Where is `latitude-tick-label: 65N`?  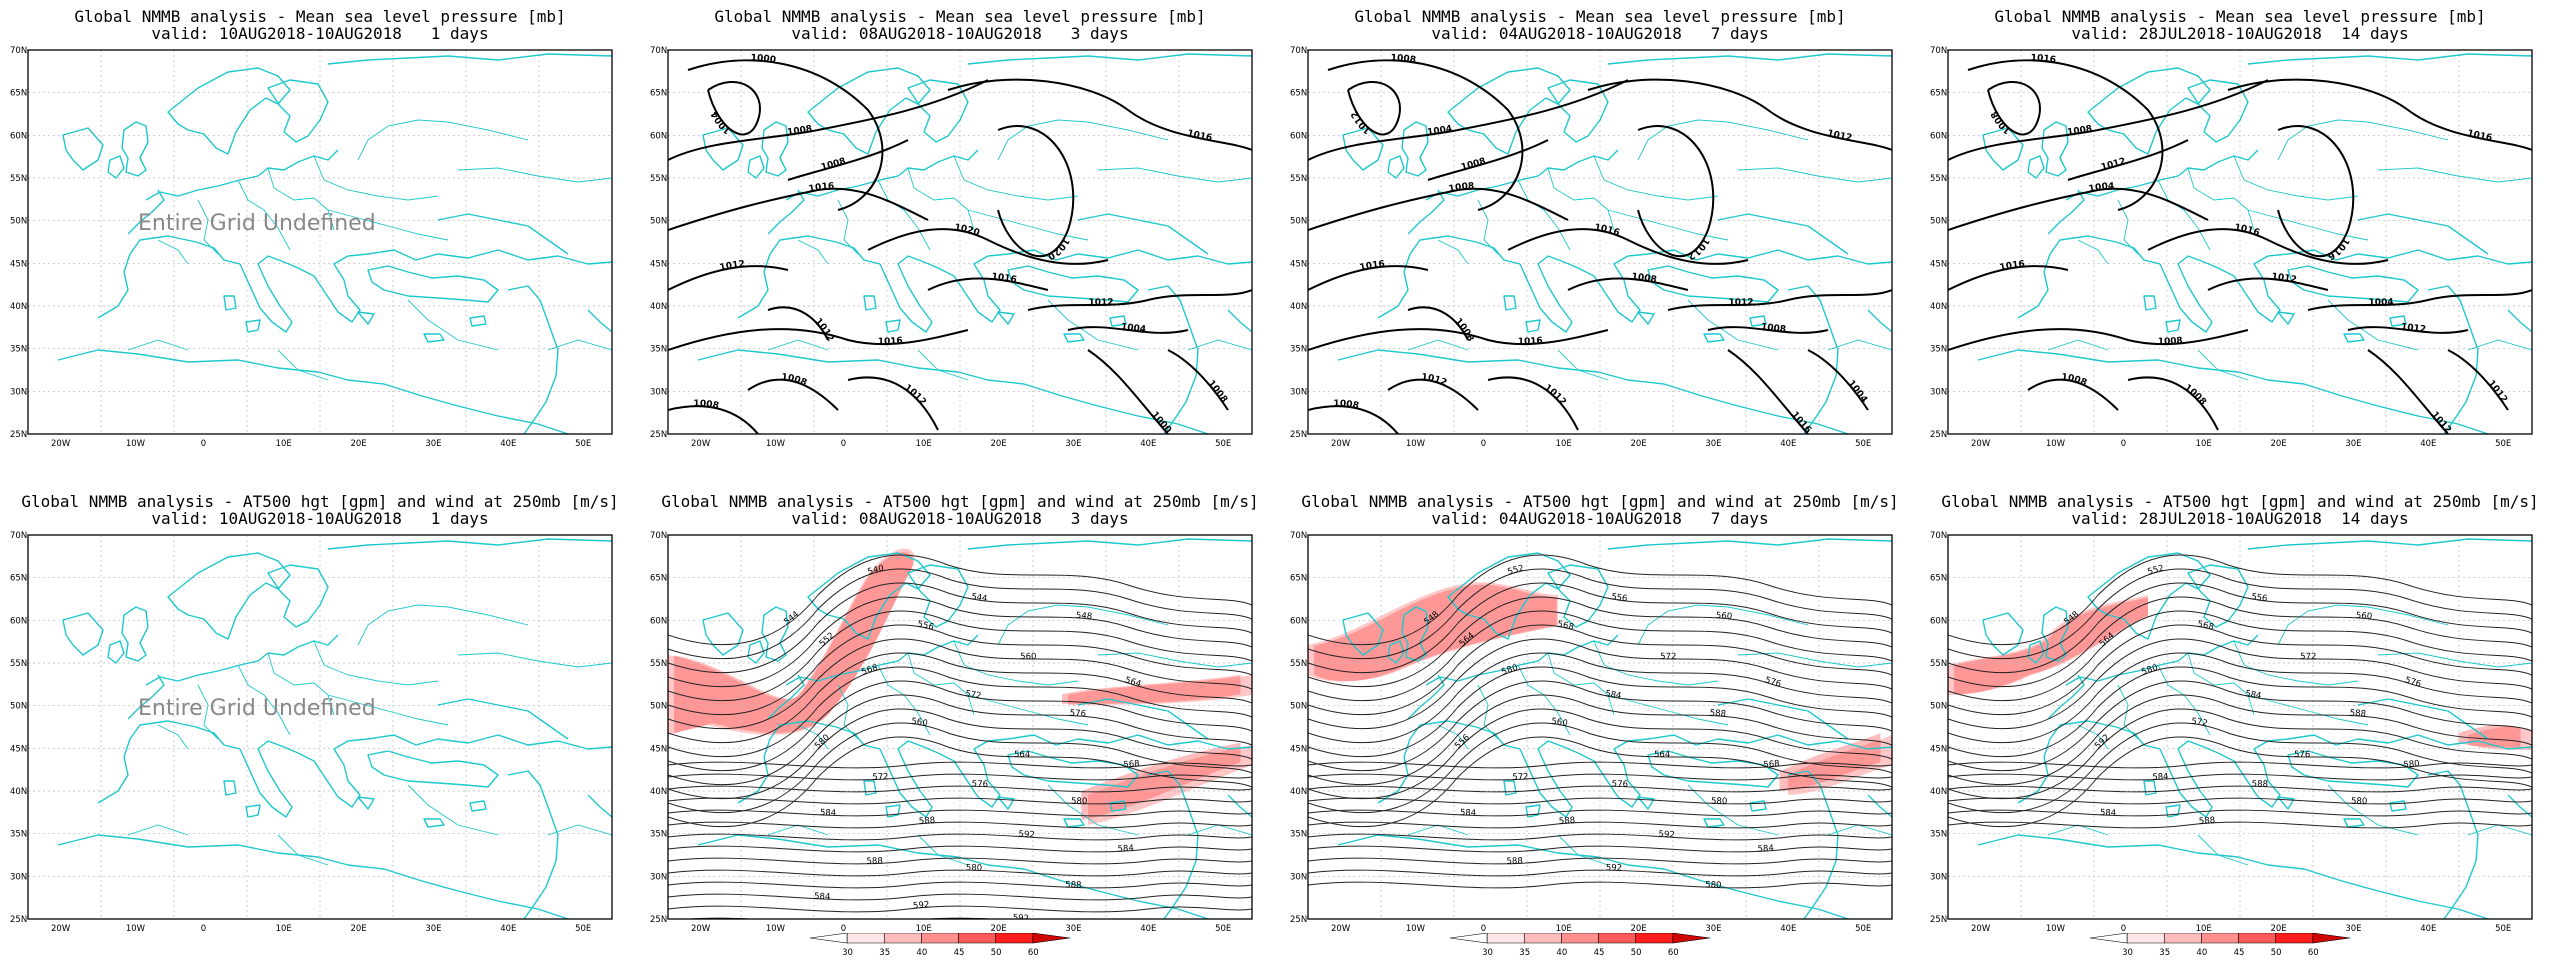
latitude-tick-label: 65N is located at coordinates (1938, 94).